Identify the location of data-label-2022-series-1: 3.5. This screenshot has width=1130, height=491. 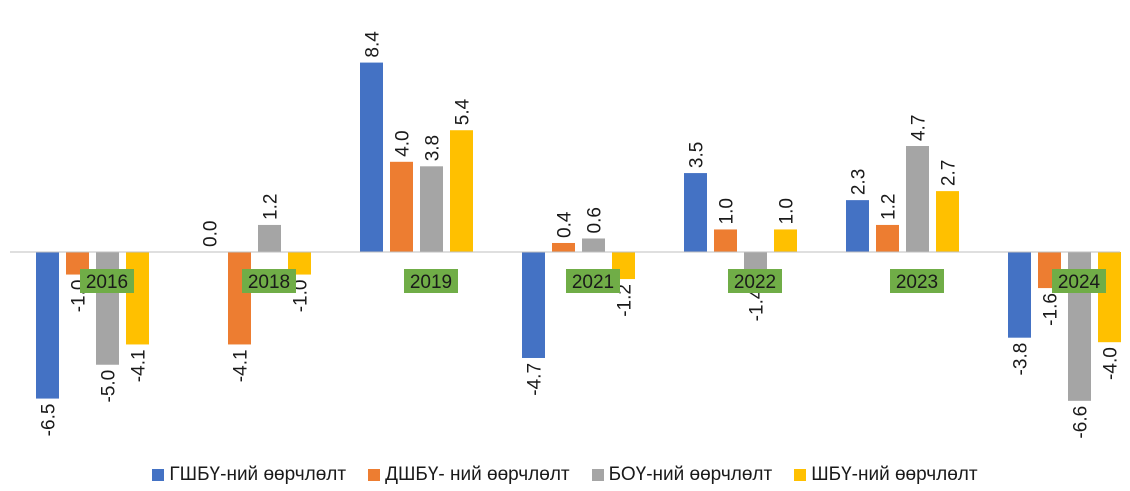
(697, 155).